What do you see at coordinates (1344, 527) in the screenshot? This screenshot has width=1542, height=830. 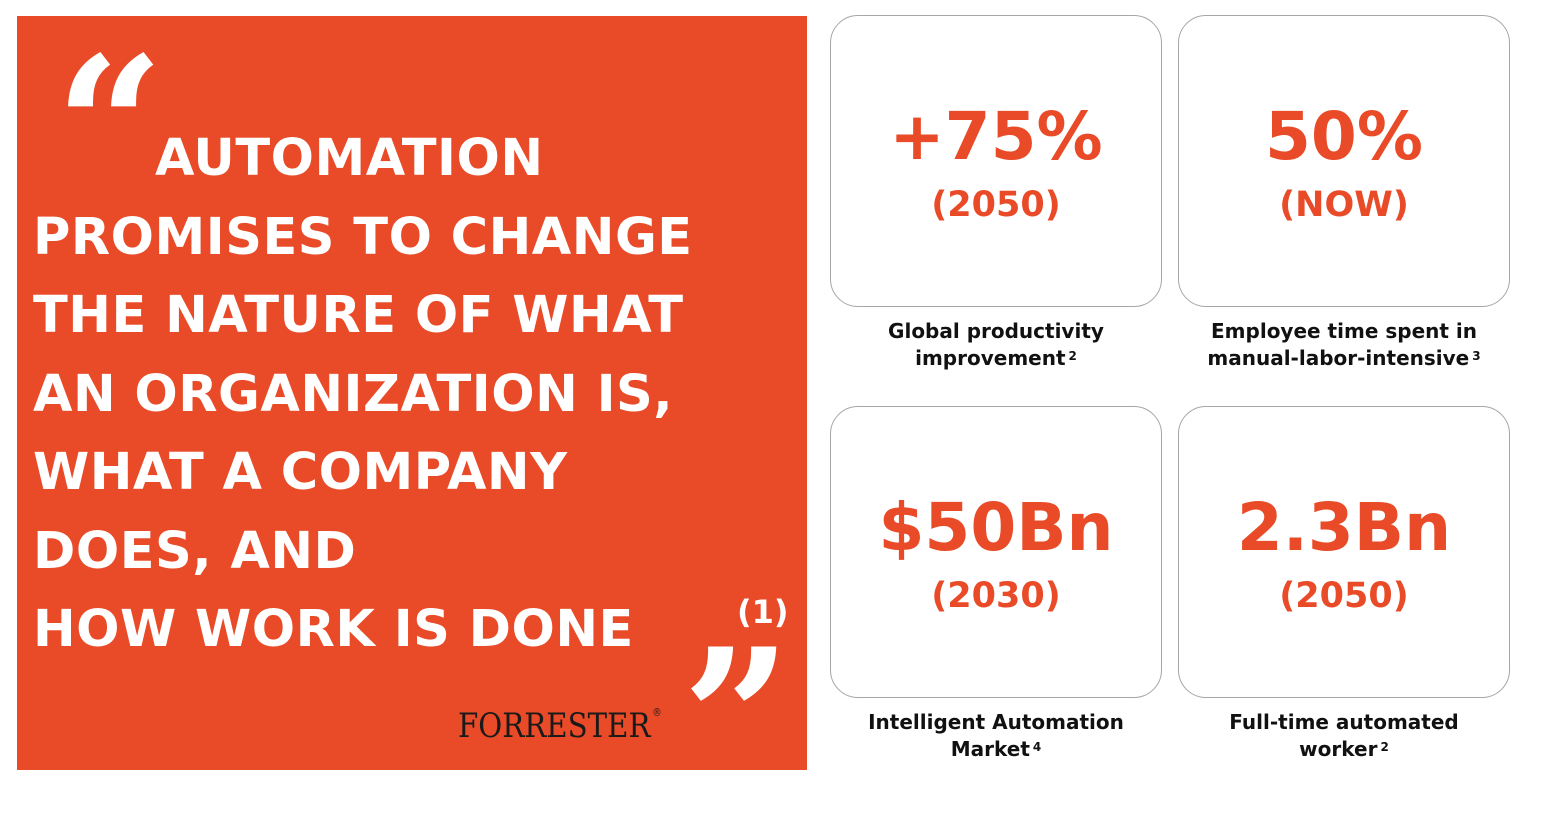 I see `stat-value: 2.3Bn` at bounding box center [1344, 527].